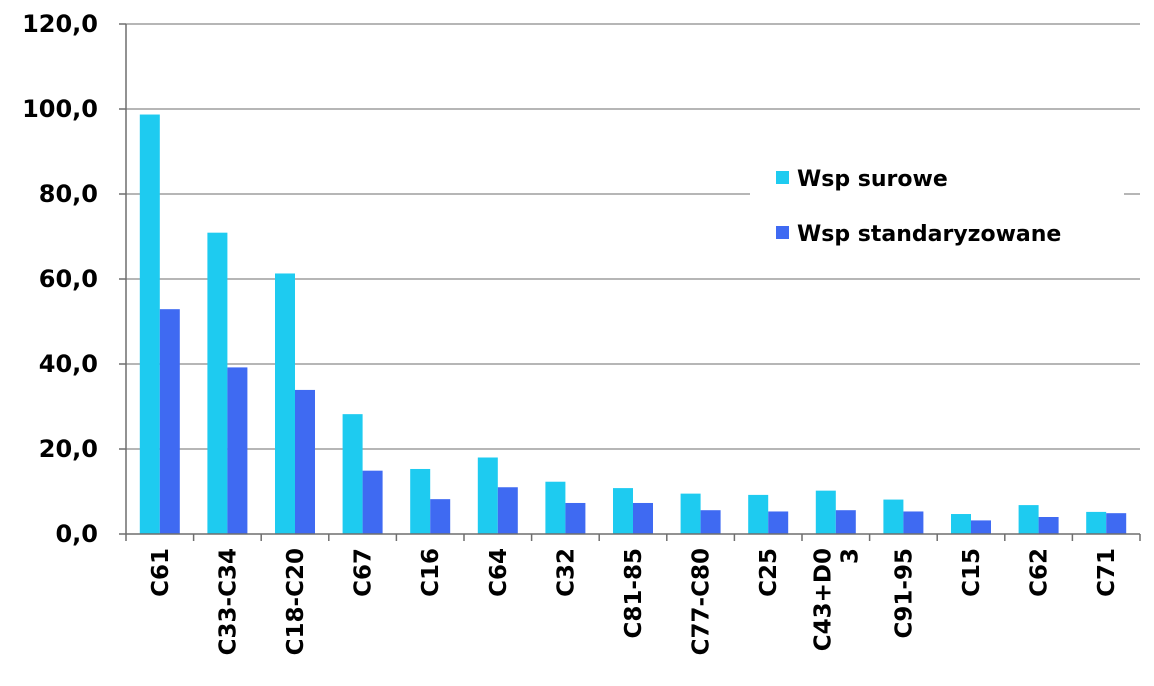 The width and height of the screenshot is (1154, 686). I want to click on x-tick-label: C25, so click(769, 572).